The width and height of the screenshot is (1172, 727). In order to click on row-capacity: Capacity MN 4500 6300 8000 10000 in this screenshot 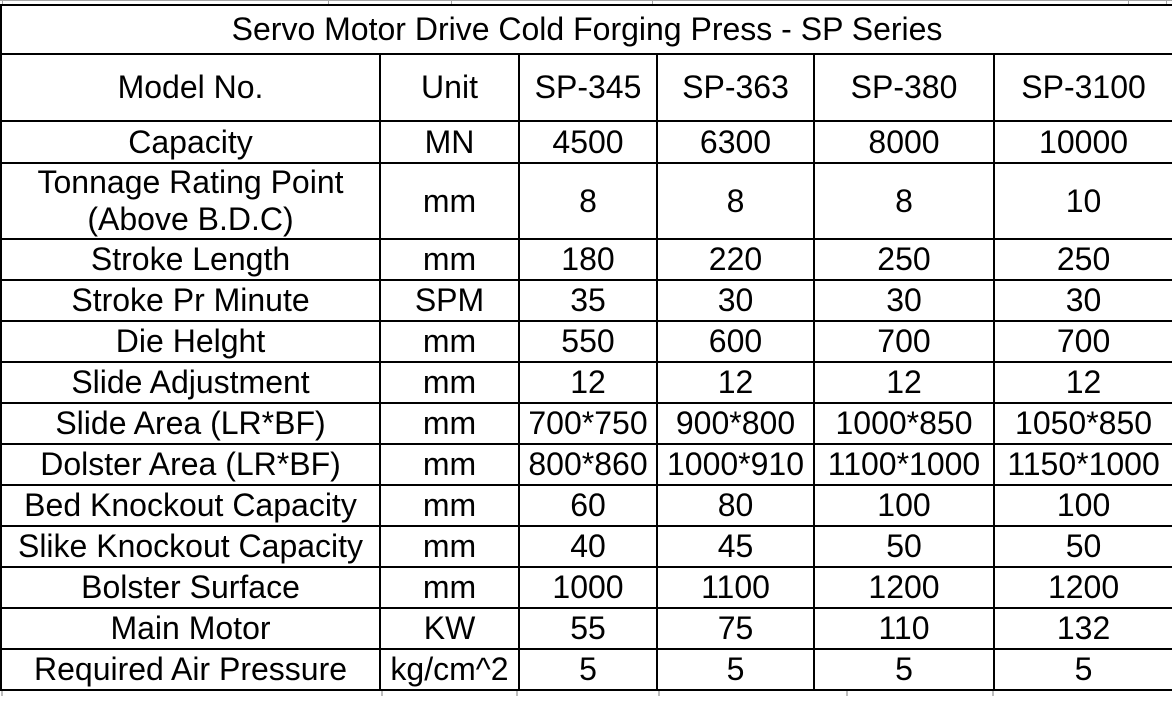, I will do `click(586, 142)`.